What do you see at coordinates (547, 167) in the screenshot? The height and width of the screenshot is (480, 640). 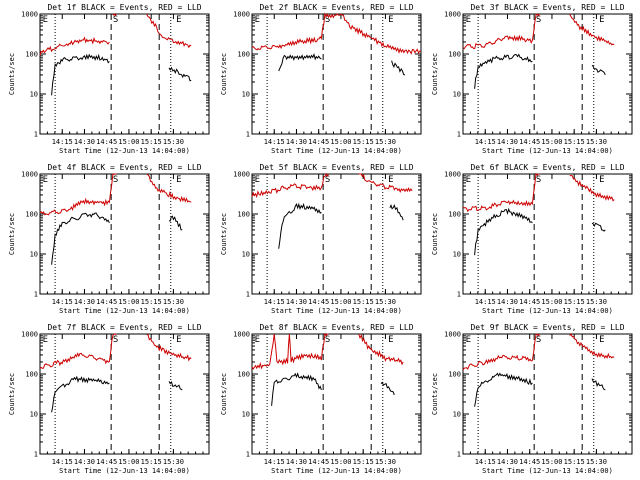 I see `panel-title: Det 6f BLACK = Events, RED = LLD` at bounding box center [547, 167].